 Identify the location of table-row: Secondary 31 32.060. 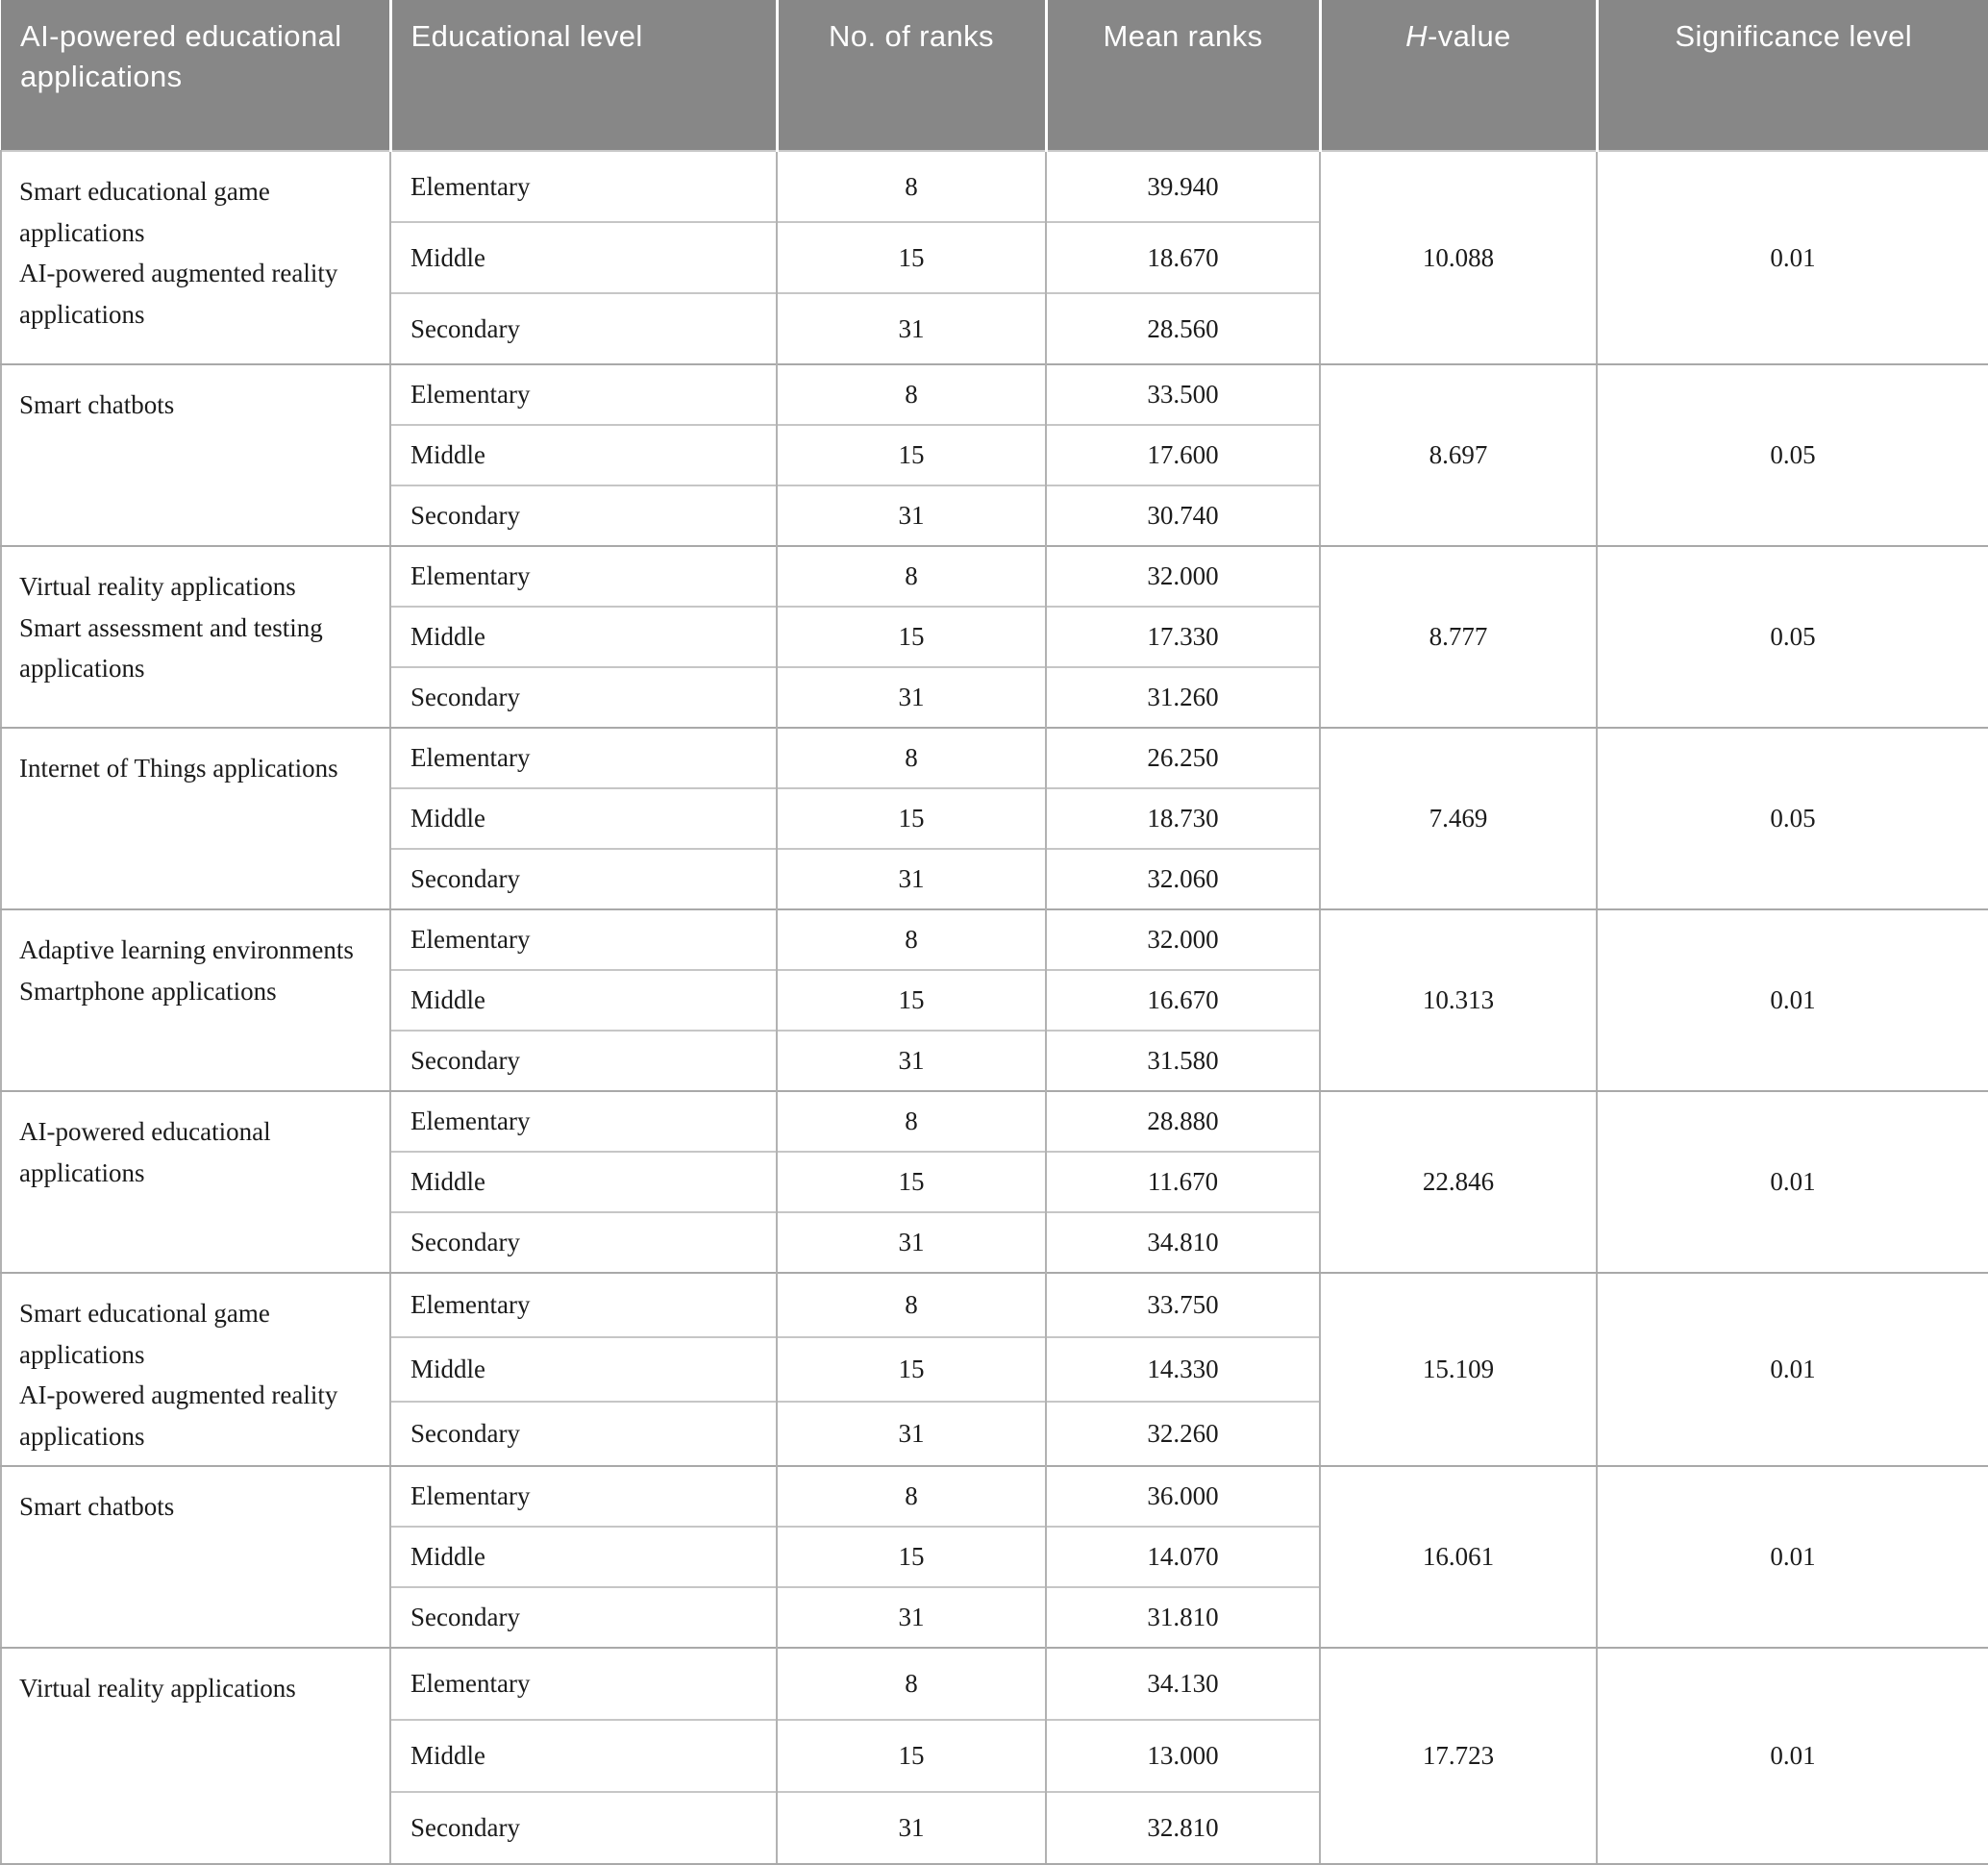
(994, 878).